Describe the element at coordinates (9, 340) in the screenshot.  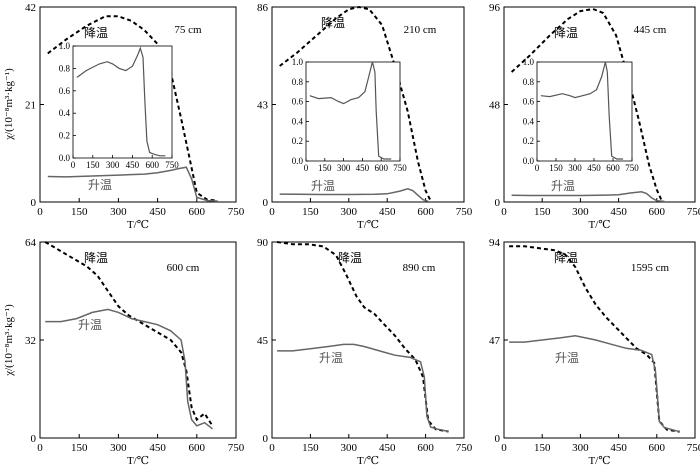
I see `y-axis-label-2: χ/(10⁻⁸m³·kg⁻¹)` at that location.